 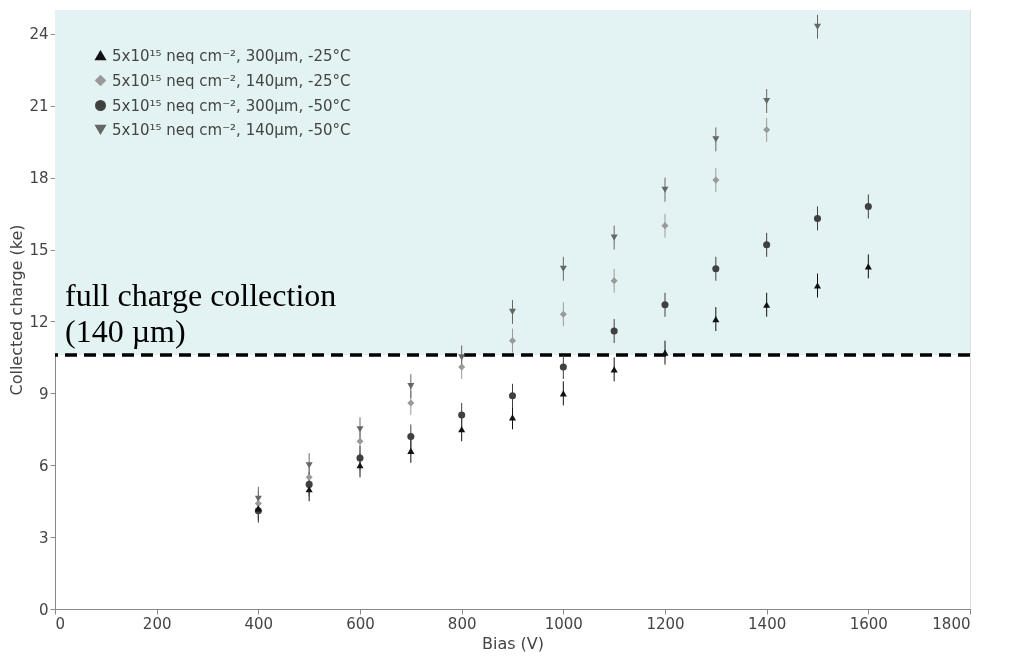 What do you see at coordinates (43, 537) in the screenshot?
I see `y-tick-label: 3` at bounding box center [43, 537].